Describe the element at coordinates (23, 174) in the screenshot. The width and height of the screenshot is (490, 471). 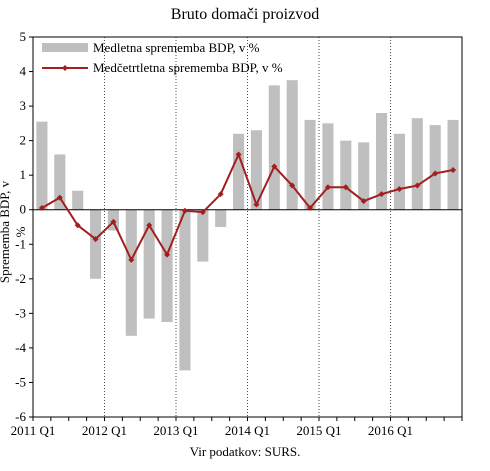
I see `y-tick-label: 1` at that location.